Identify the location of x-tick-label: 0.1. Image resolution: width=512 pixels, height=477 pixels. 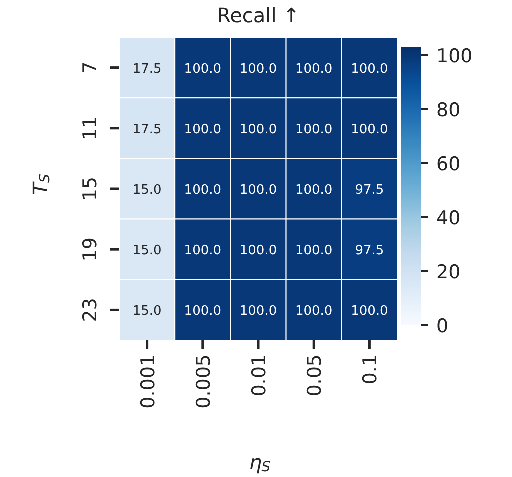
(371, 369).